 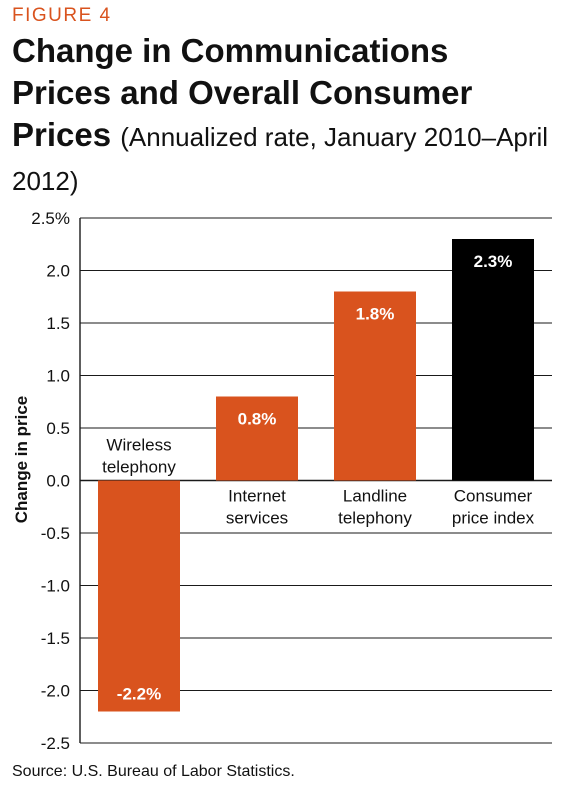 I want to click on y-tick-label: 1.5, so click(x=58, y=323).